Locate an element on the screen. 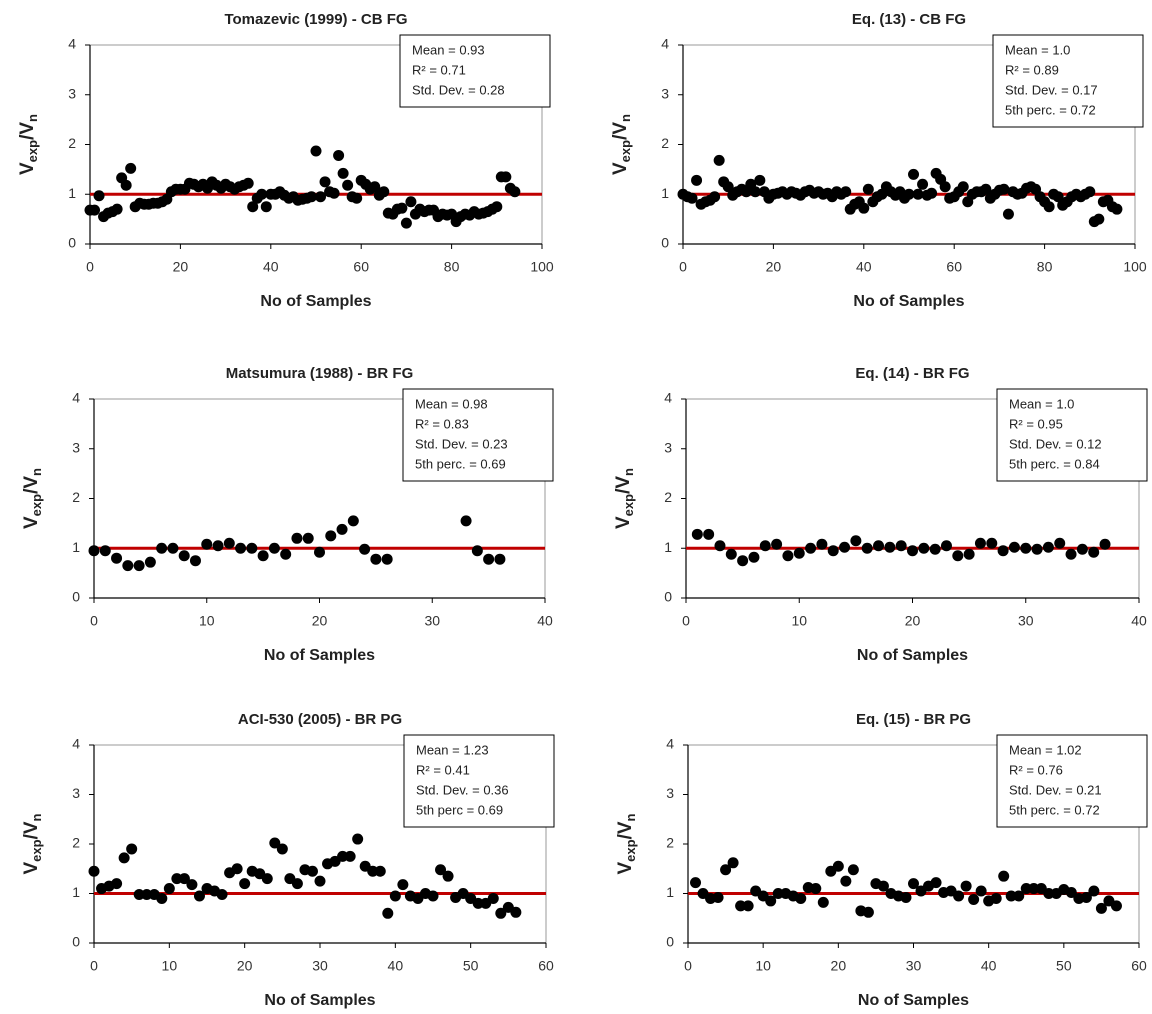 The width and height of the screenshot is (1152, 1014). annotation-text: Std. Dev. = 0.36 is located at coordinates (462, 789).